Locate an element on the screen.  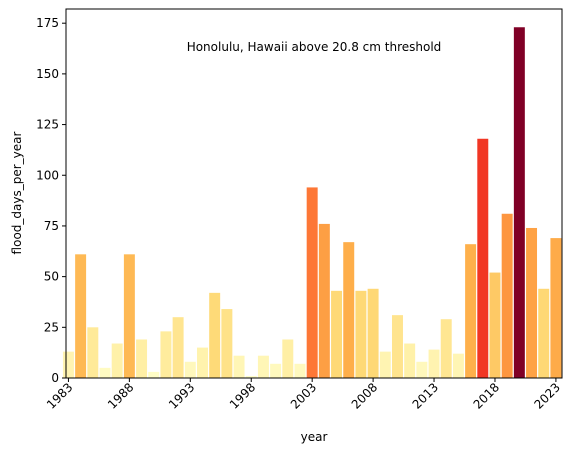
bar-1994 is located at coordinates (202, 362).